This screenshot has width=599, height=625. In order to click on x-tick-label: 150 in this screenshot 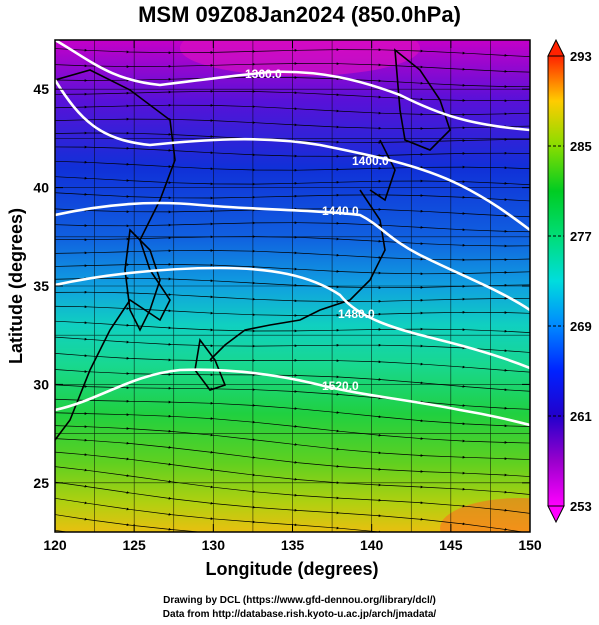, I will do `click(530, 545)`.